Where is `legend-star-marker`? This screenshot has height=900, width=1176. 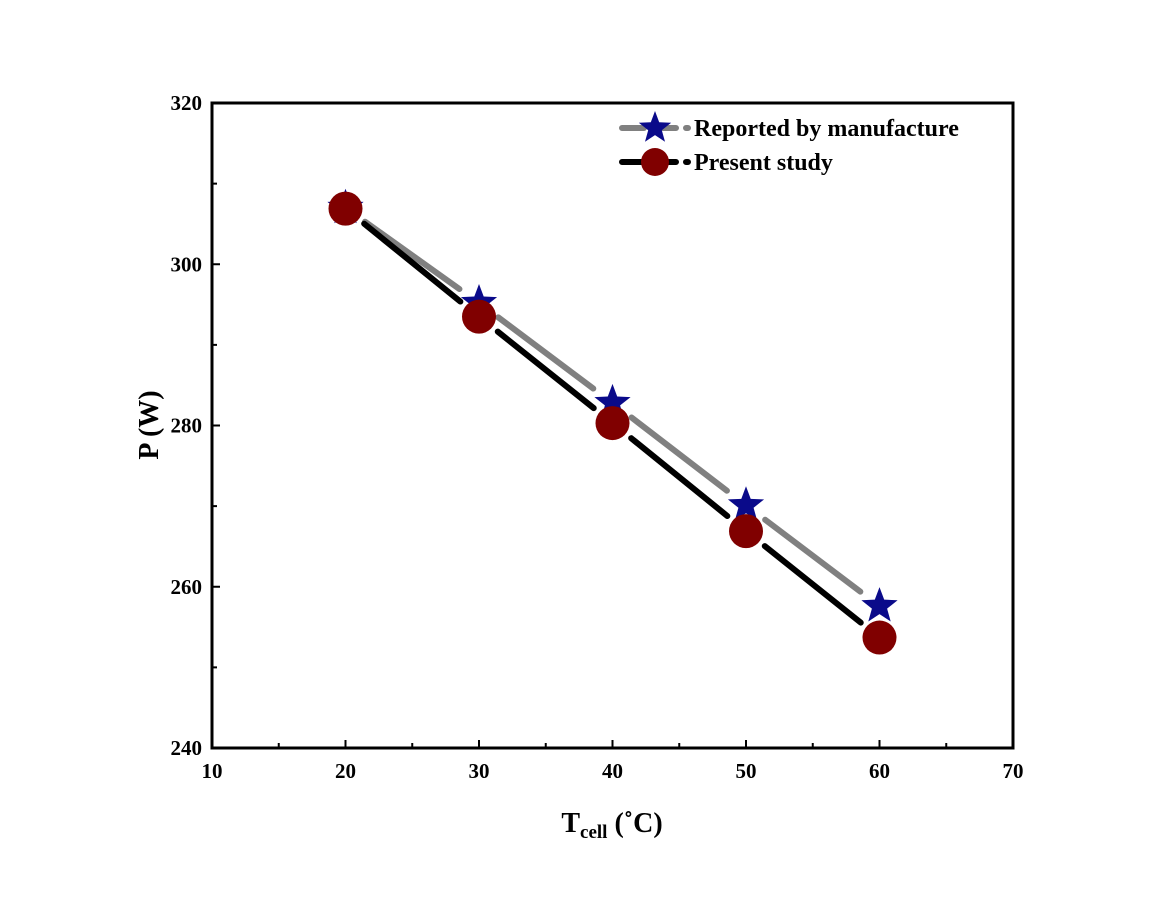 legend-star-marker is located at coordinates (655, 126).